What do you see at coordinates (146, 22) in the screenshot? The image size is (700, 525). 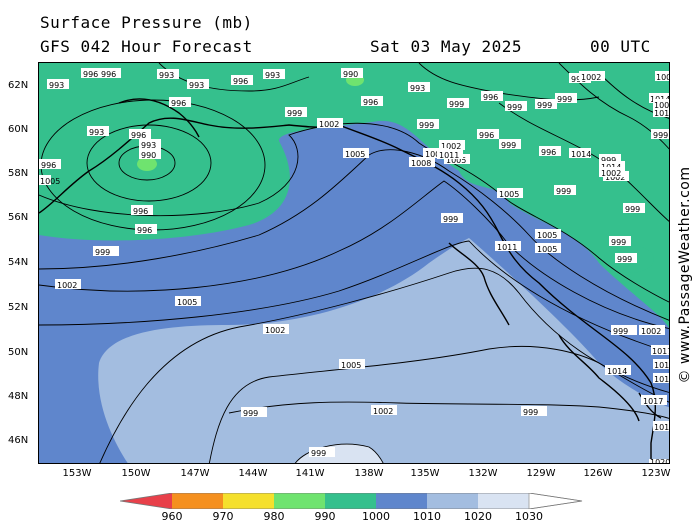 I see `map-title: Surface Pressure (mb)` at bounding box center [146, 22].